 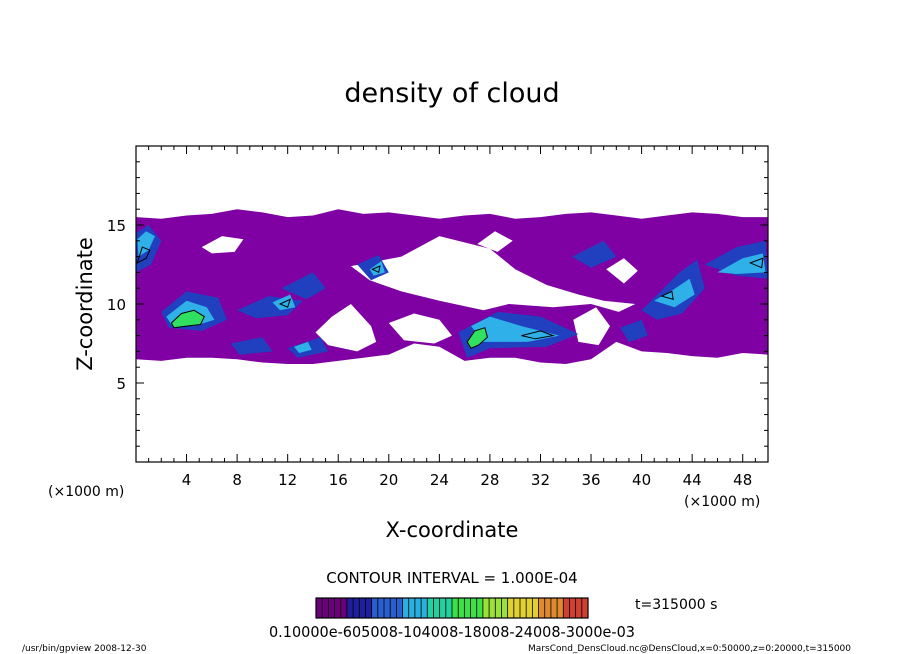 I want to click on x-tick-label: 12, so click(x=287, y=480).